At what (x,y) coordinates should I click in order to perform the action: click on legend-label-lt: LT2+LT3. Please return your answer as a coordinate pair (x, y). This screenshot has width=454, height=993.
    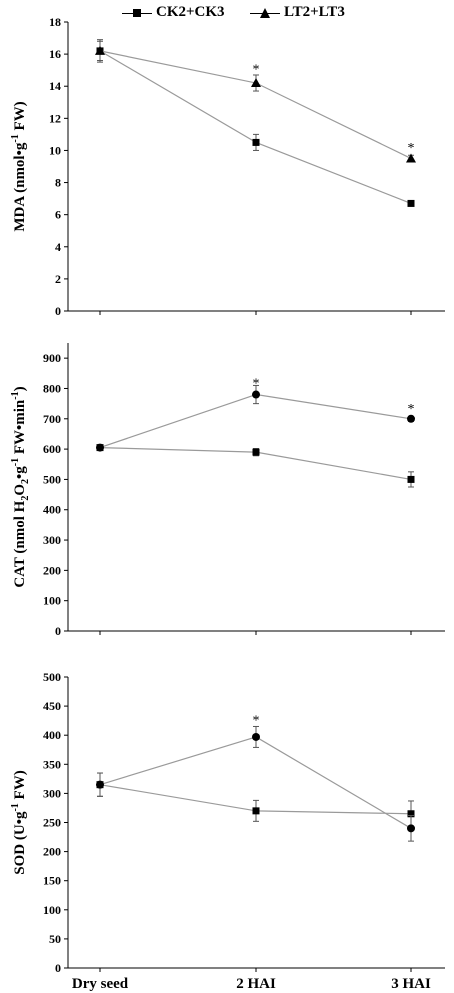
    Looking at the image, I should click on (314, 12).